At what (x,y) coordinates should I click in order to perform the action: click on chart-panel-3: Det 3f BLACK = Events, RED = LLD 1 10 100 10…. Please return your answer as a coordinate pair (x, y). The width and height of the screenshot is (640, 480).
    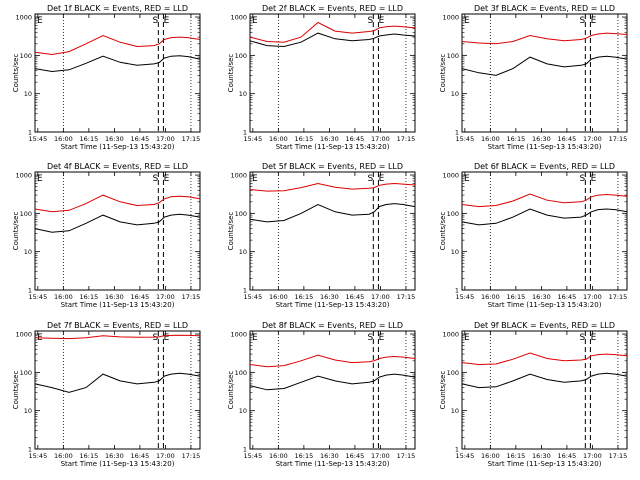
    Looking at the image, I should click on (533, 77).